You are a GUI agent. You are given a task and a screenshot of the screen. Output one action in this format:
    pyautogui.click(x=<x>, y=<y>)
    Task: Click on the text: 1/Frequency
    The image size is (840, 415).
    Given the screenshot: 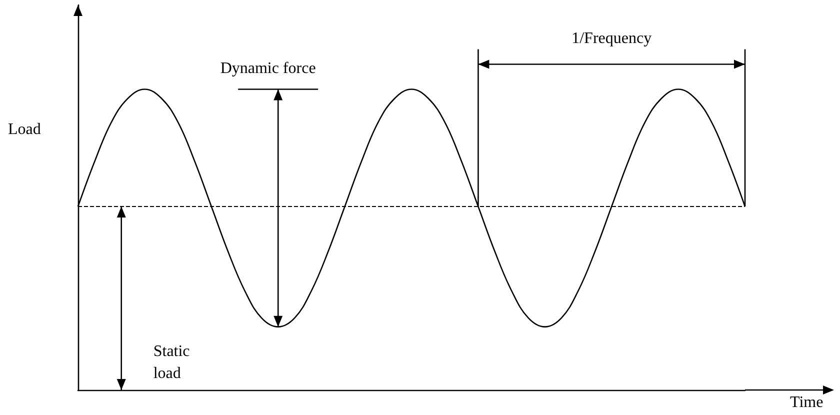 What is the action you would take?
    pyautogui.click(x=612, y=39)
    